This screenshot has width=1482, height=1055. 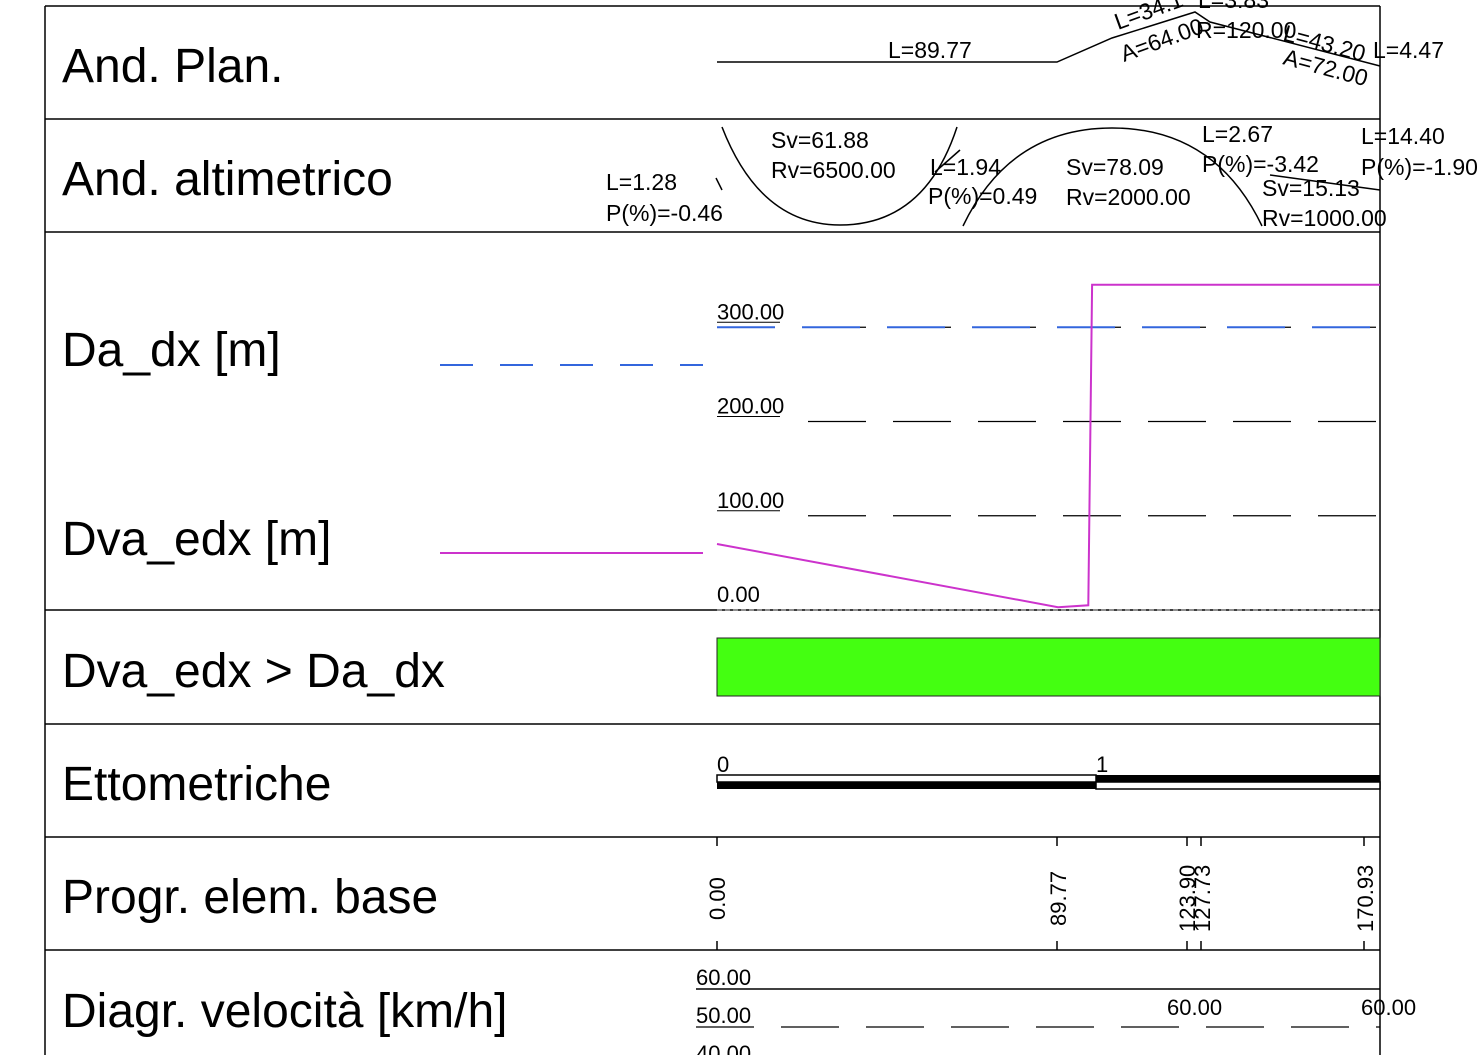 What do you see at coordinates (1049, 39) in the screenshot?
I see `plan-alignment` at bounding box center [1049, 39].